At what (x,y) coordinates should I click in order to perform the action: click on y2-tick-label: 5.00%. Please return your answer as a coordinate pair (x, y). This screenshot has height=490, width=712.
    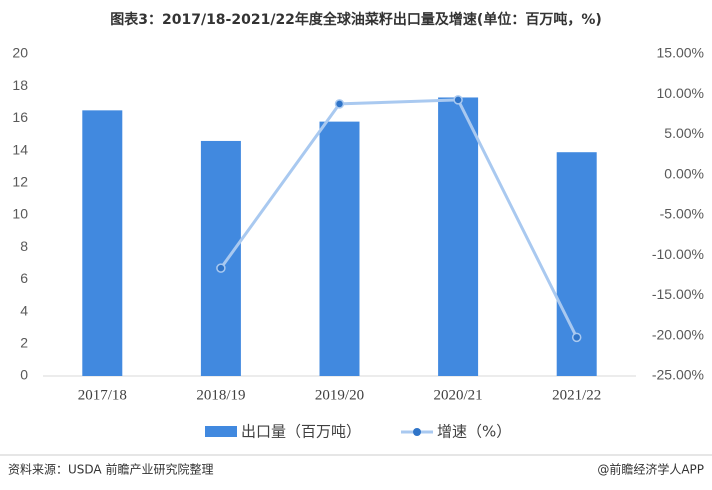
    Looking at the image, I should click on (684, 133).